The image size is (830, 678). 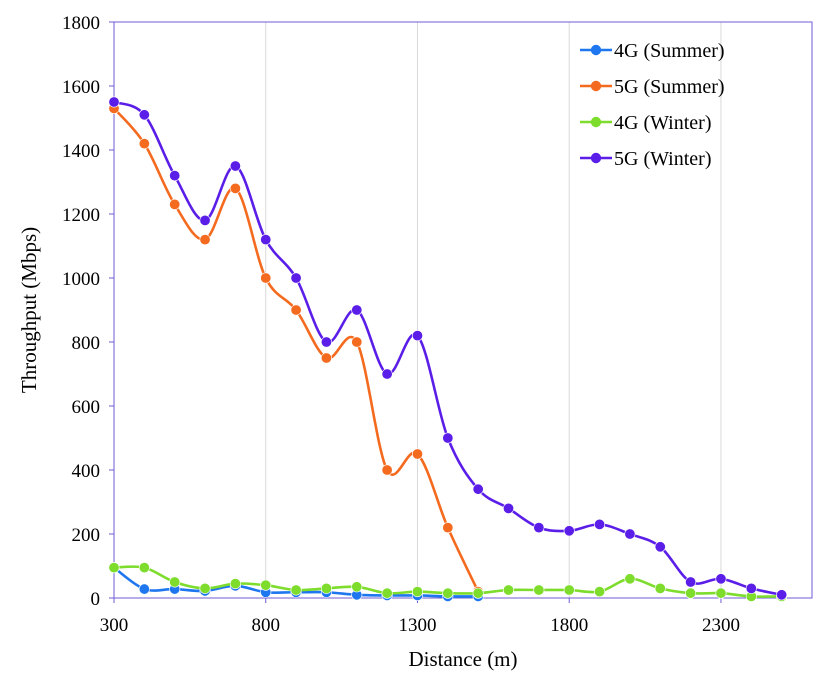 What do you see at coordinates (96, 599) in the screenshot?
I see `y-tick-label: 0` at bounding box center [96, 599].